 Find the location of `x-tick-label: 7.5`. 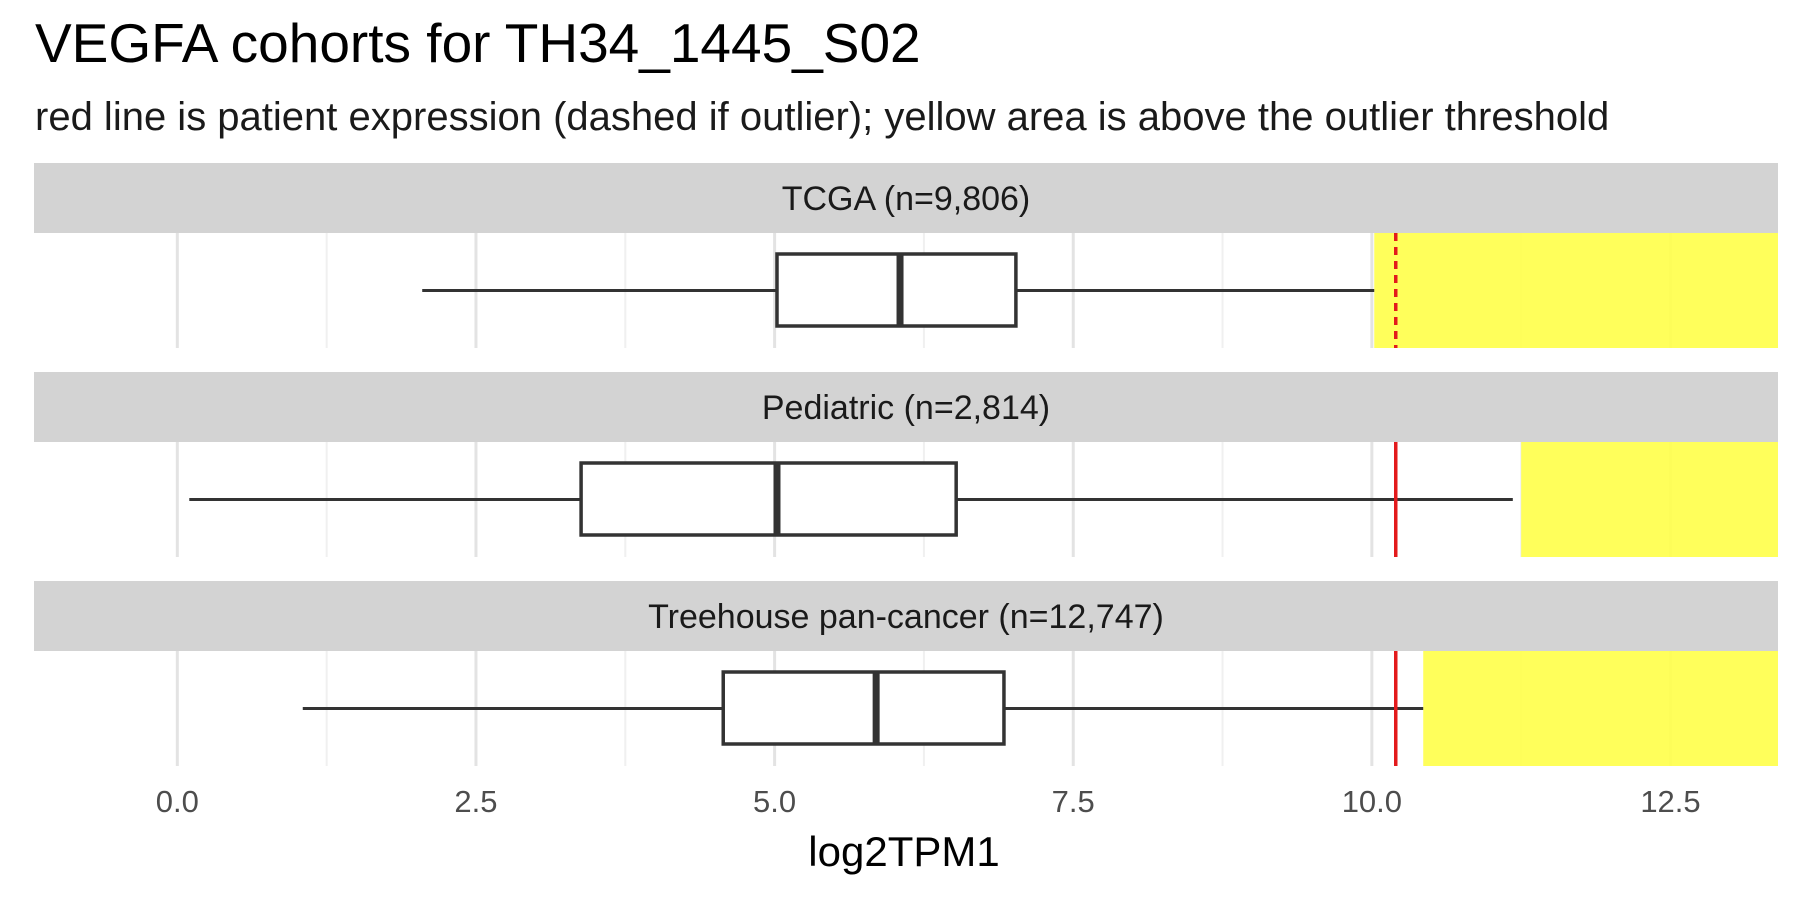

x-tick-label: 7.5 is located at coordinates (1073, 801).